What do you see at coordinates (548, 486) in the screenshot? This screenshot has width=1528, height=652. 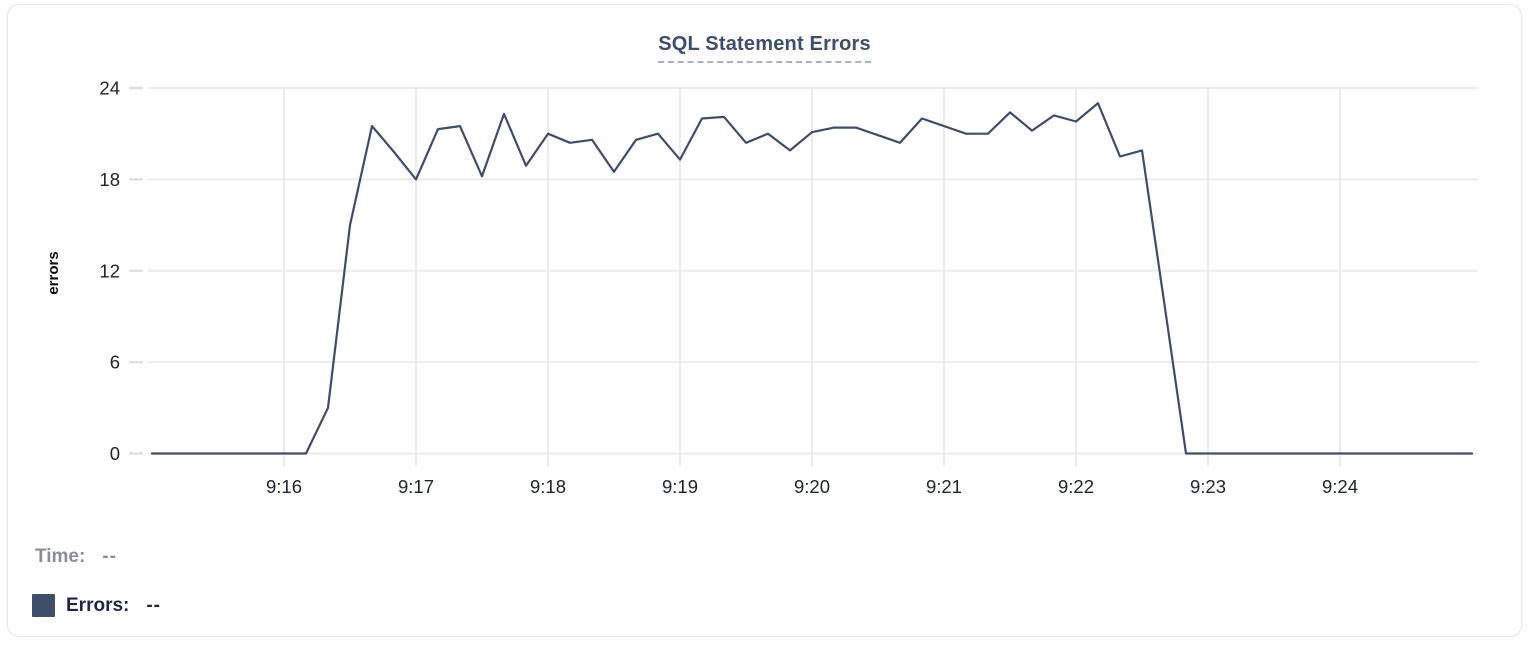 I see `x-tick-label: 9:18` at bounding box center [548, 486].